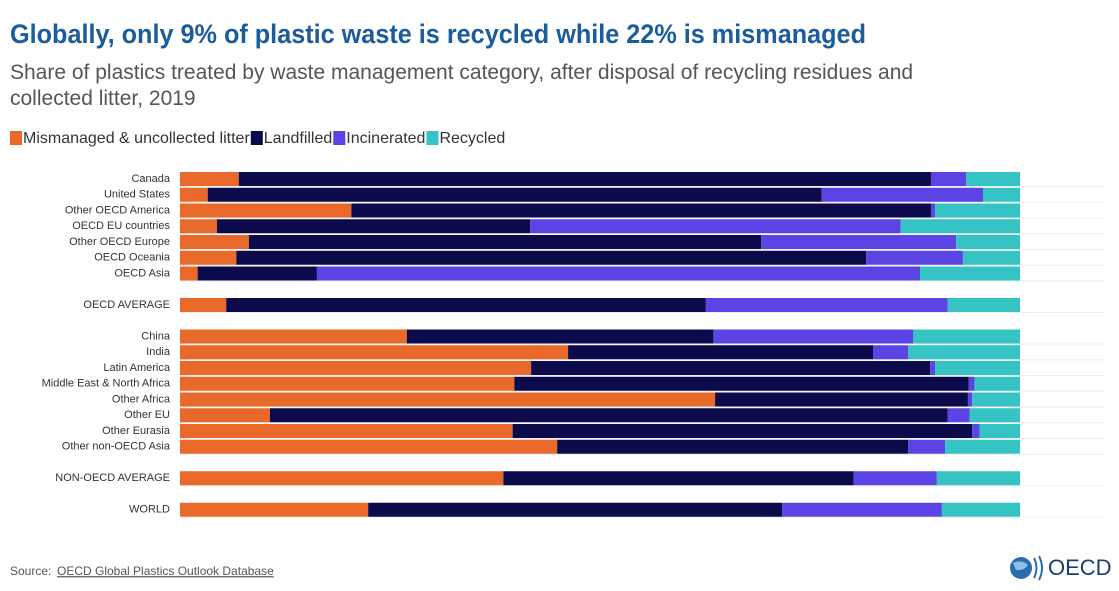  I want to click on y-tick-label: India, so click(158, 352).